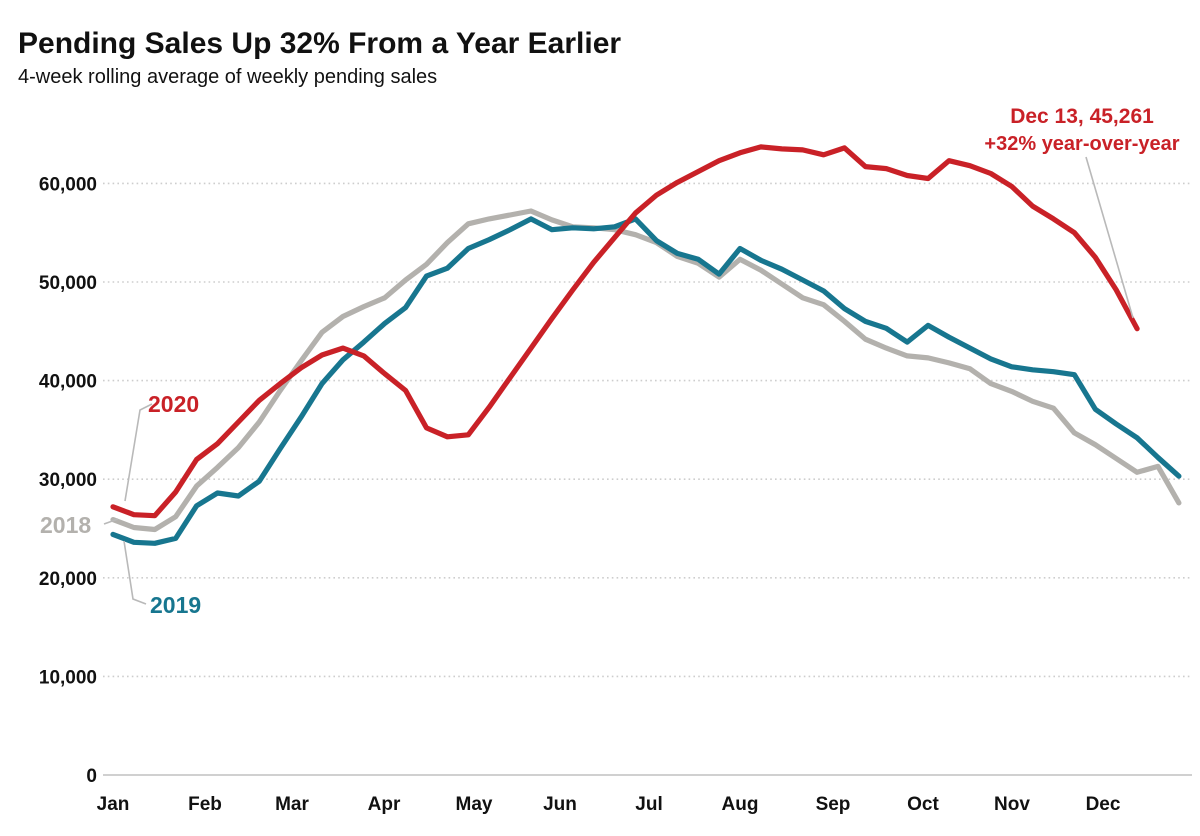 The height and width of the screenshot is (836, 1200). What do you see at coordinates (1103, 804) in the screenshot?
I see `x-tick-label-dec: Dec` at bounding box center [1103, 804].